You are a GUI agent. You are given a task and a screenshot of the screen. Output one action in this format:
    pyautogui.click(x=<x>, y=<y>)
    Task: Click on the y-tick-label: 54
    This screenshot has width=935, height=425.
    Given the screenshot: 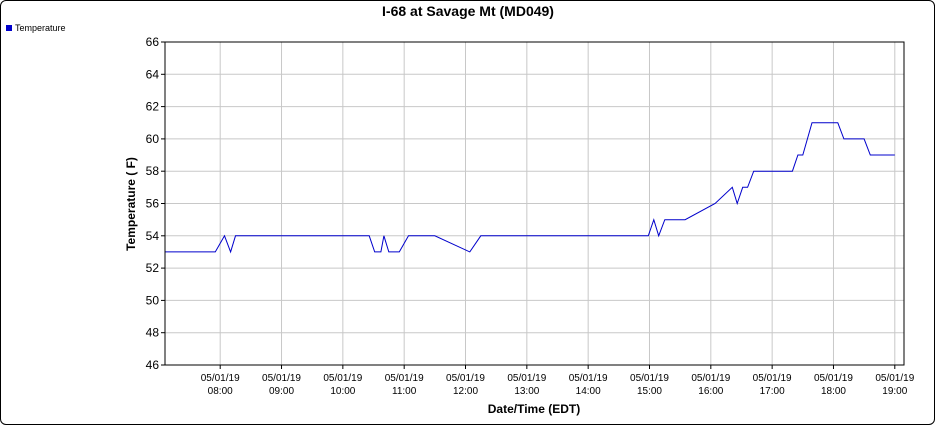 What is the action you would take?
    pyautogui.click(x=153, y=236)
    